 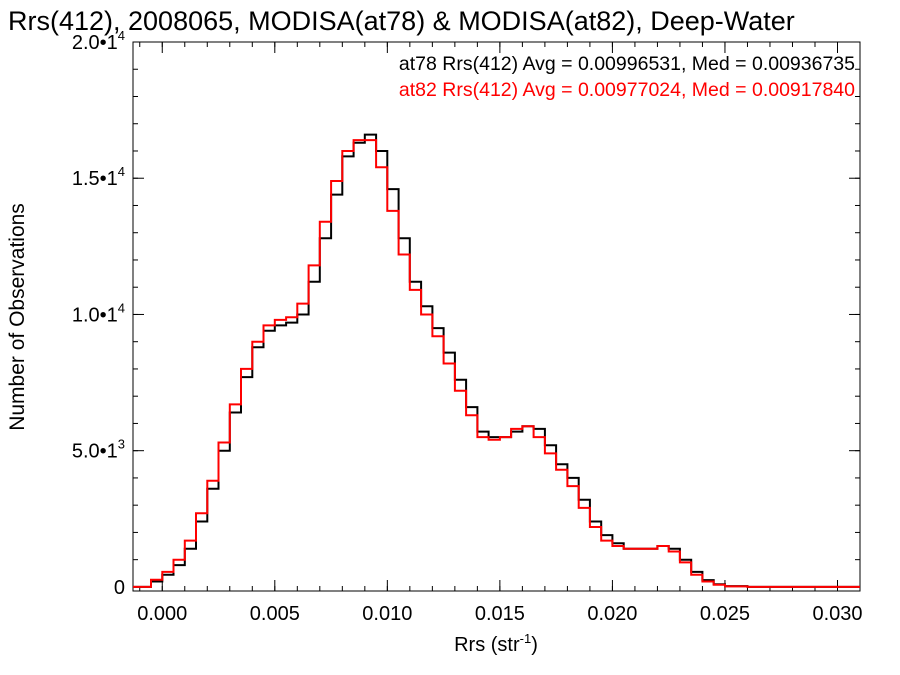 I want to click on x-tick-label: 0.015, so click(x=500, y=614).